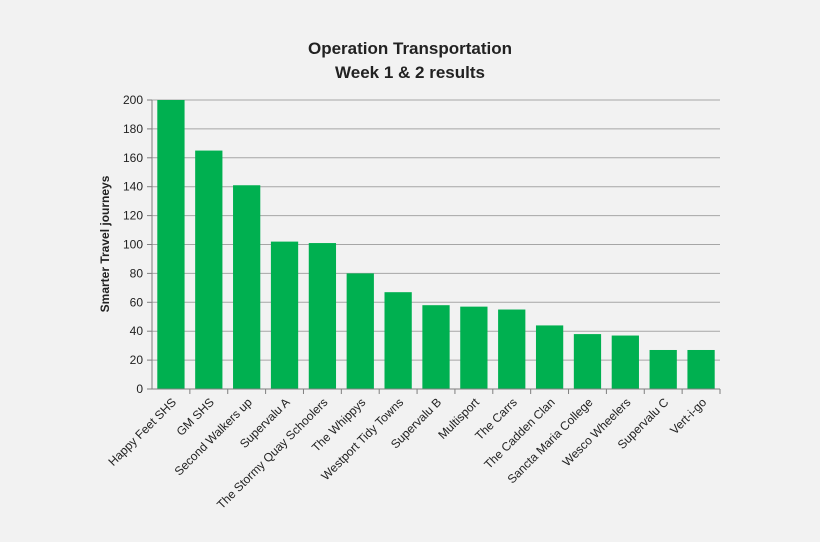  I want to click on y-tick-label: 40, so click(137, 331).